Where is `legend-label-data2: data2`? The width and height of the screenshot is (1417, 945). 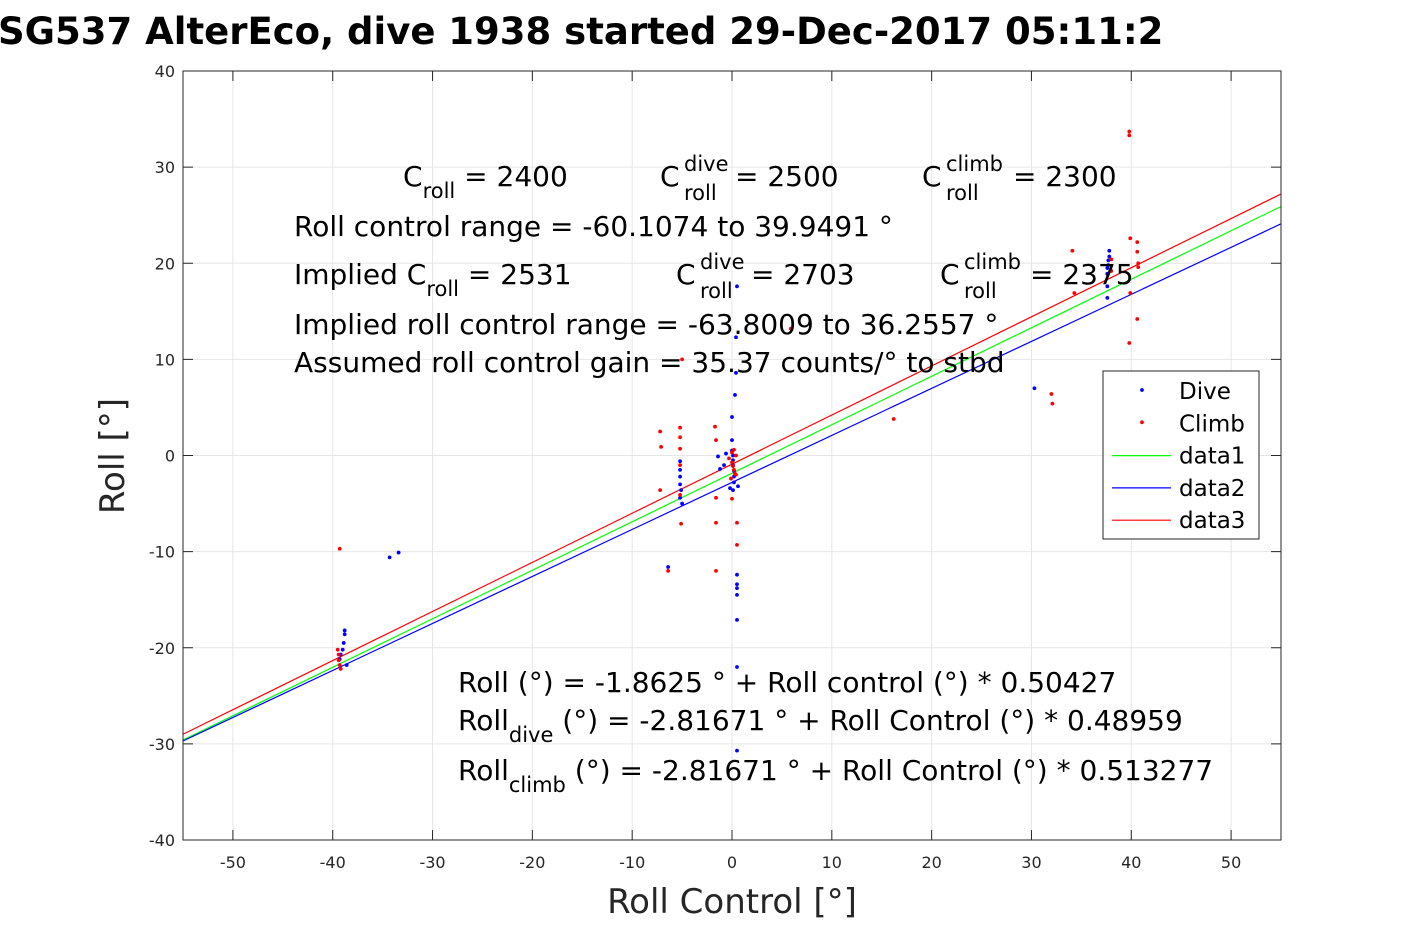 legend-label-data2: data2 is located at coordinates (1212, 489).